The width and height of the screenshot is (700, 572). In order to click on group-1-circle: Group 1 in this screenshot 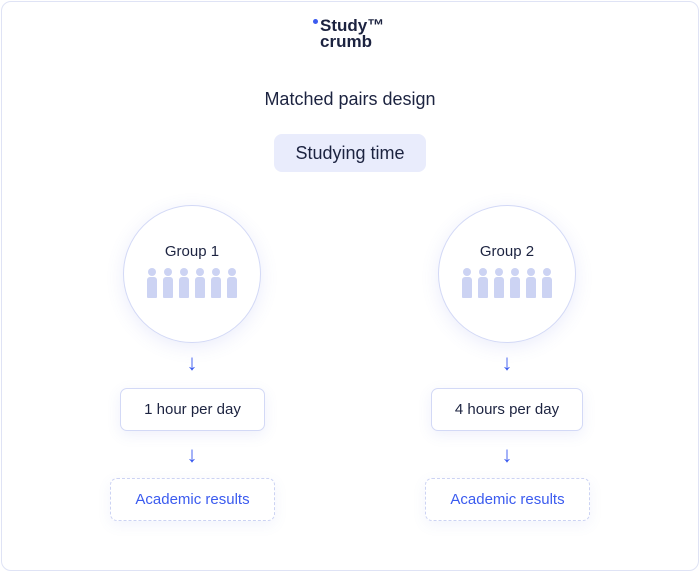, I will do `click(192, 274)`.